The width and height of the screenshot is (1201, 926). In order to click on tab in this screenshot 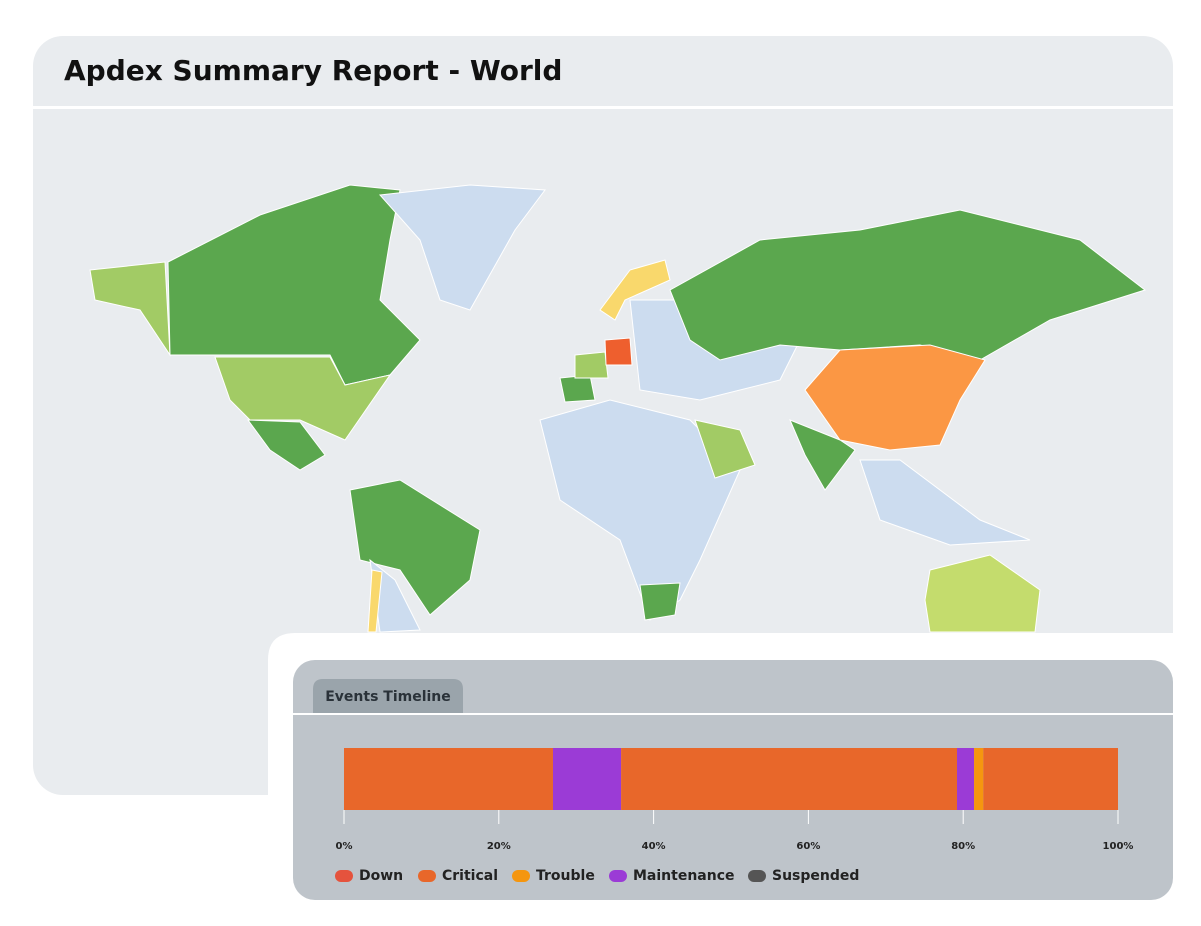, I will do `click(388, 696)`.